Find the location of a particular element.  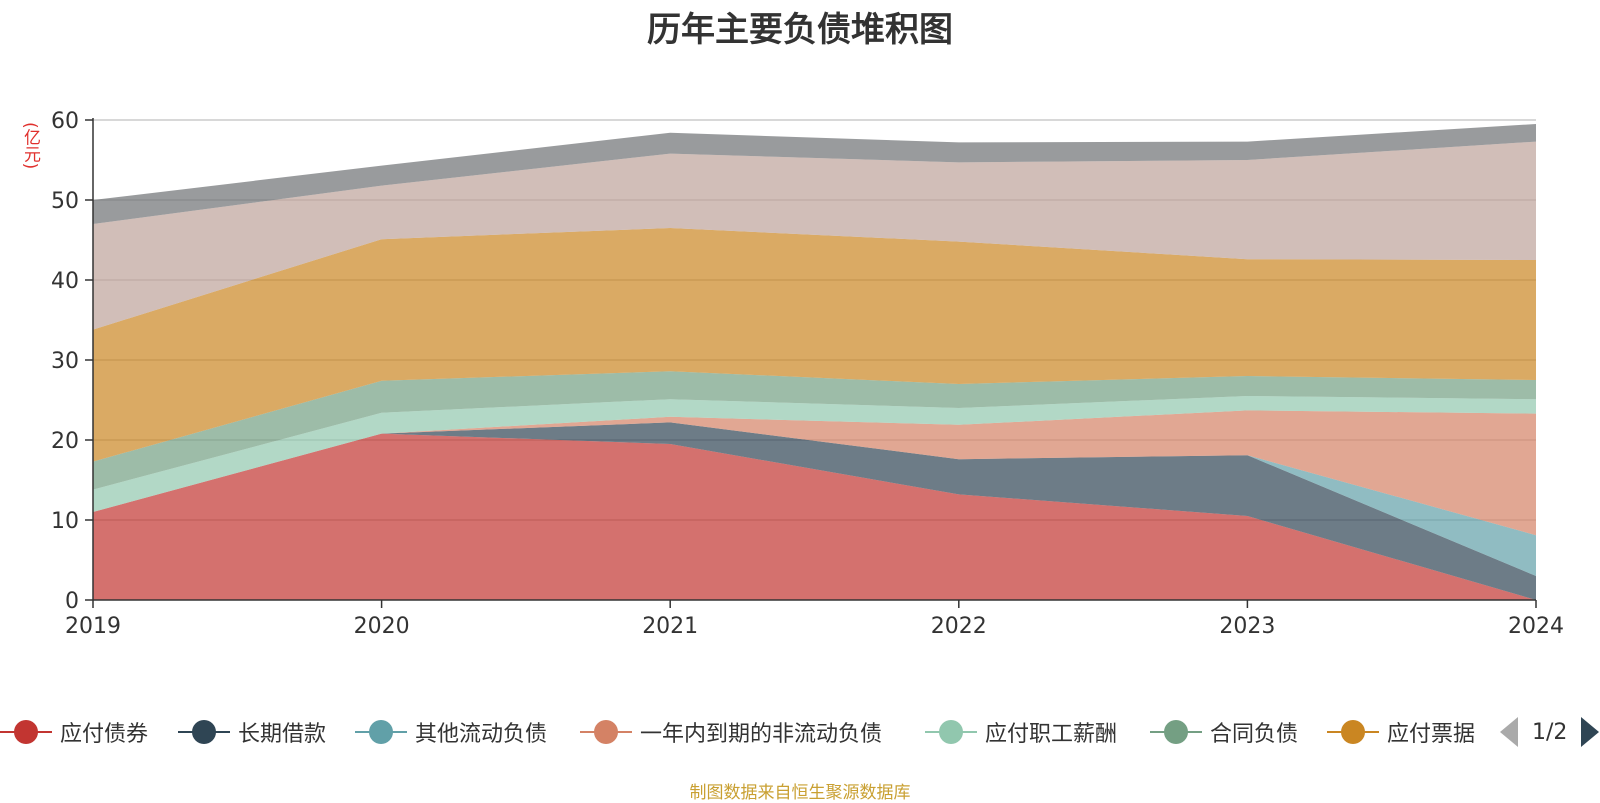

legend-item: 其他流动负债 is located at coordinates (451, 732).